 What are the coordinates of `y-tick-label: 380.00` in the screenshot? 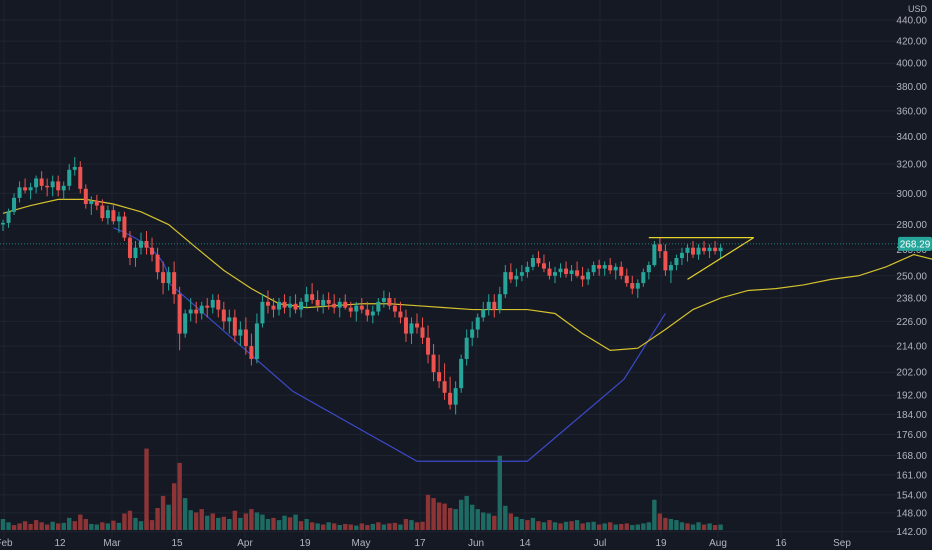 It's located at (911, 87).